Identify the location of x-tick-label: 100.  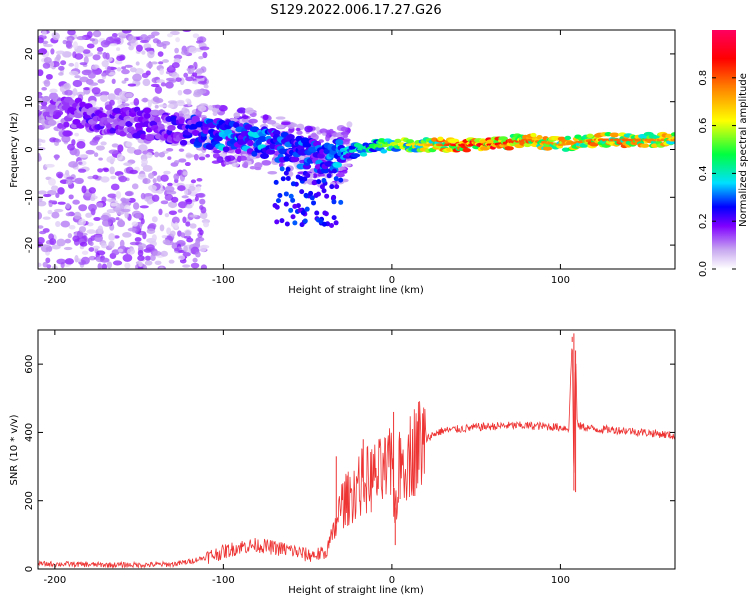
(560, 580).